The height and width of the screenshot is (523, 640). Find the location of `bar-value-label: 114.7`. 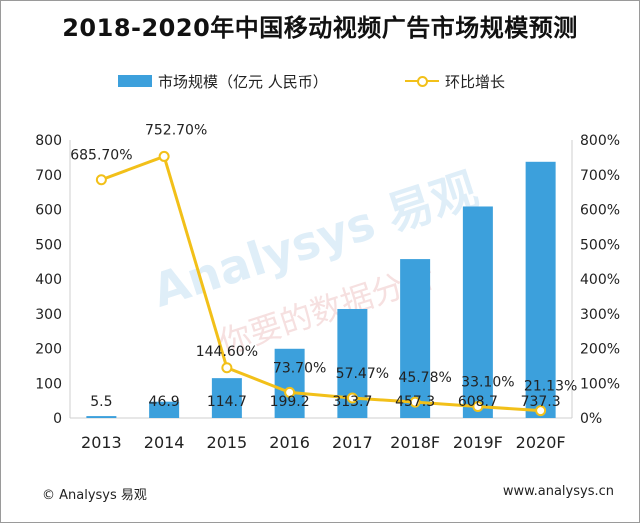

bar-value-label: 114.7 is located at coordinates (227, 402).